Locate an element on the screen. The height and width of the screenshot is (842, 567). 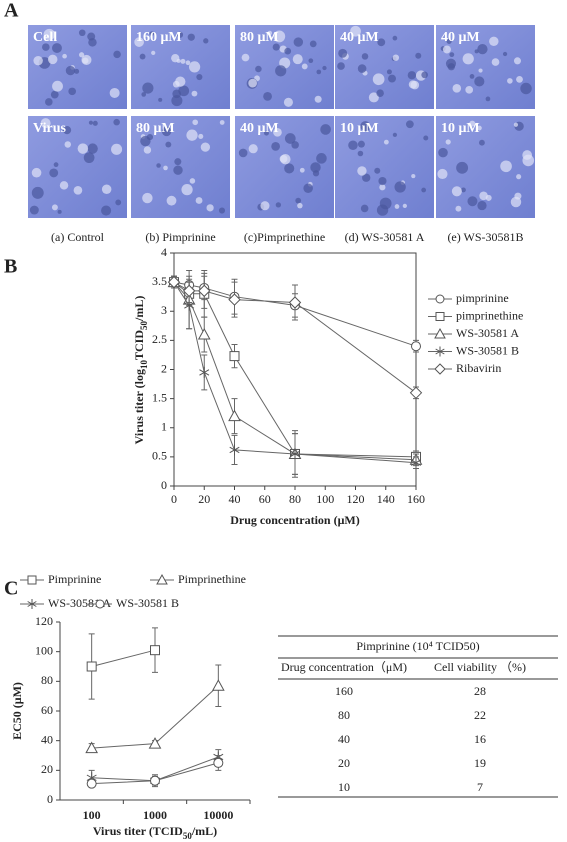
photo-label: Cell is located at coordinates (45, 37).